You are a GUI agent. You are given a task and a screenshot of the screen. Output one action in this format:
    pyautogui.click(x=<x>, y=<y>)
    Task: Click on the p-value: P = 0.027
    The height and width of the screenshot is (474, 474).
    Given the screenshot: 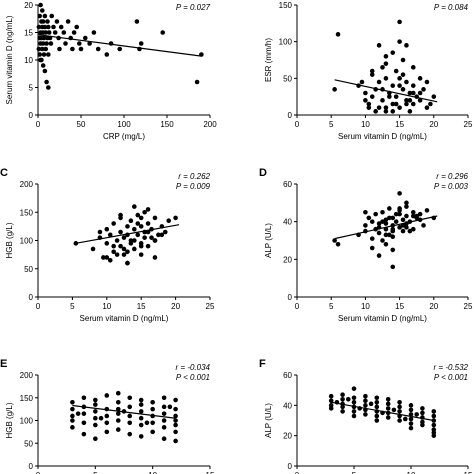 What is the action you would take?
    pyautogui.click(x=193, y=7)
    